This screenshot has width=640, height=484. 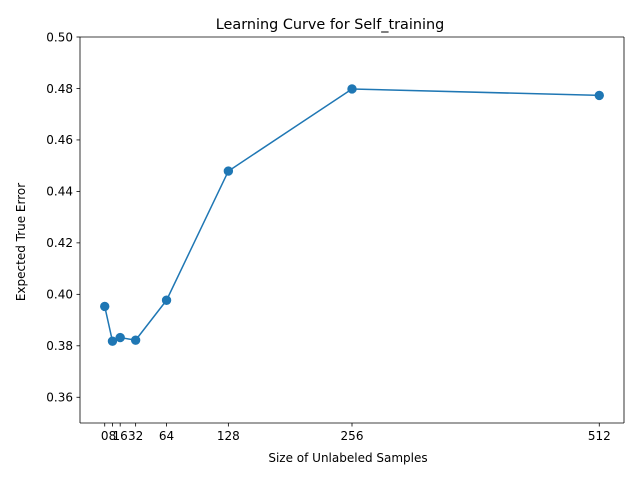 I want to click on y-tick-label: 0.46, so click(x=59, y=140).